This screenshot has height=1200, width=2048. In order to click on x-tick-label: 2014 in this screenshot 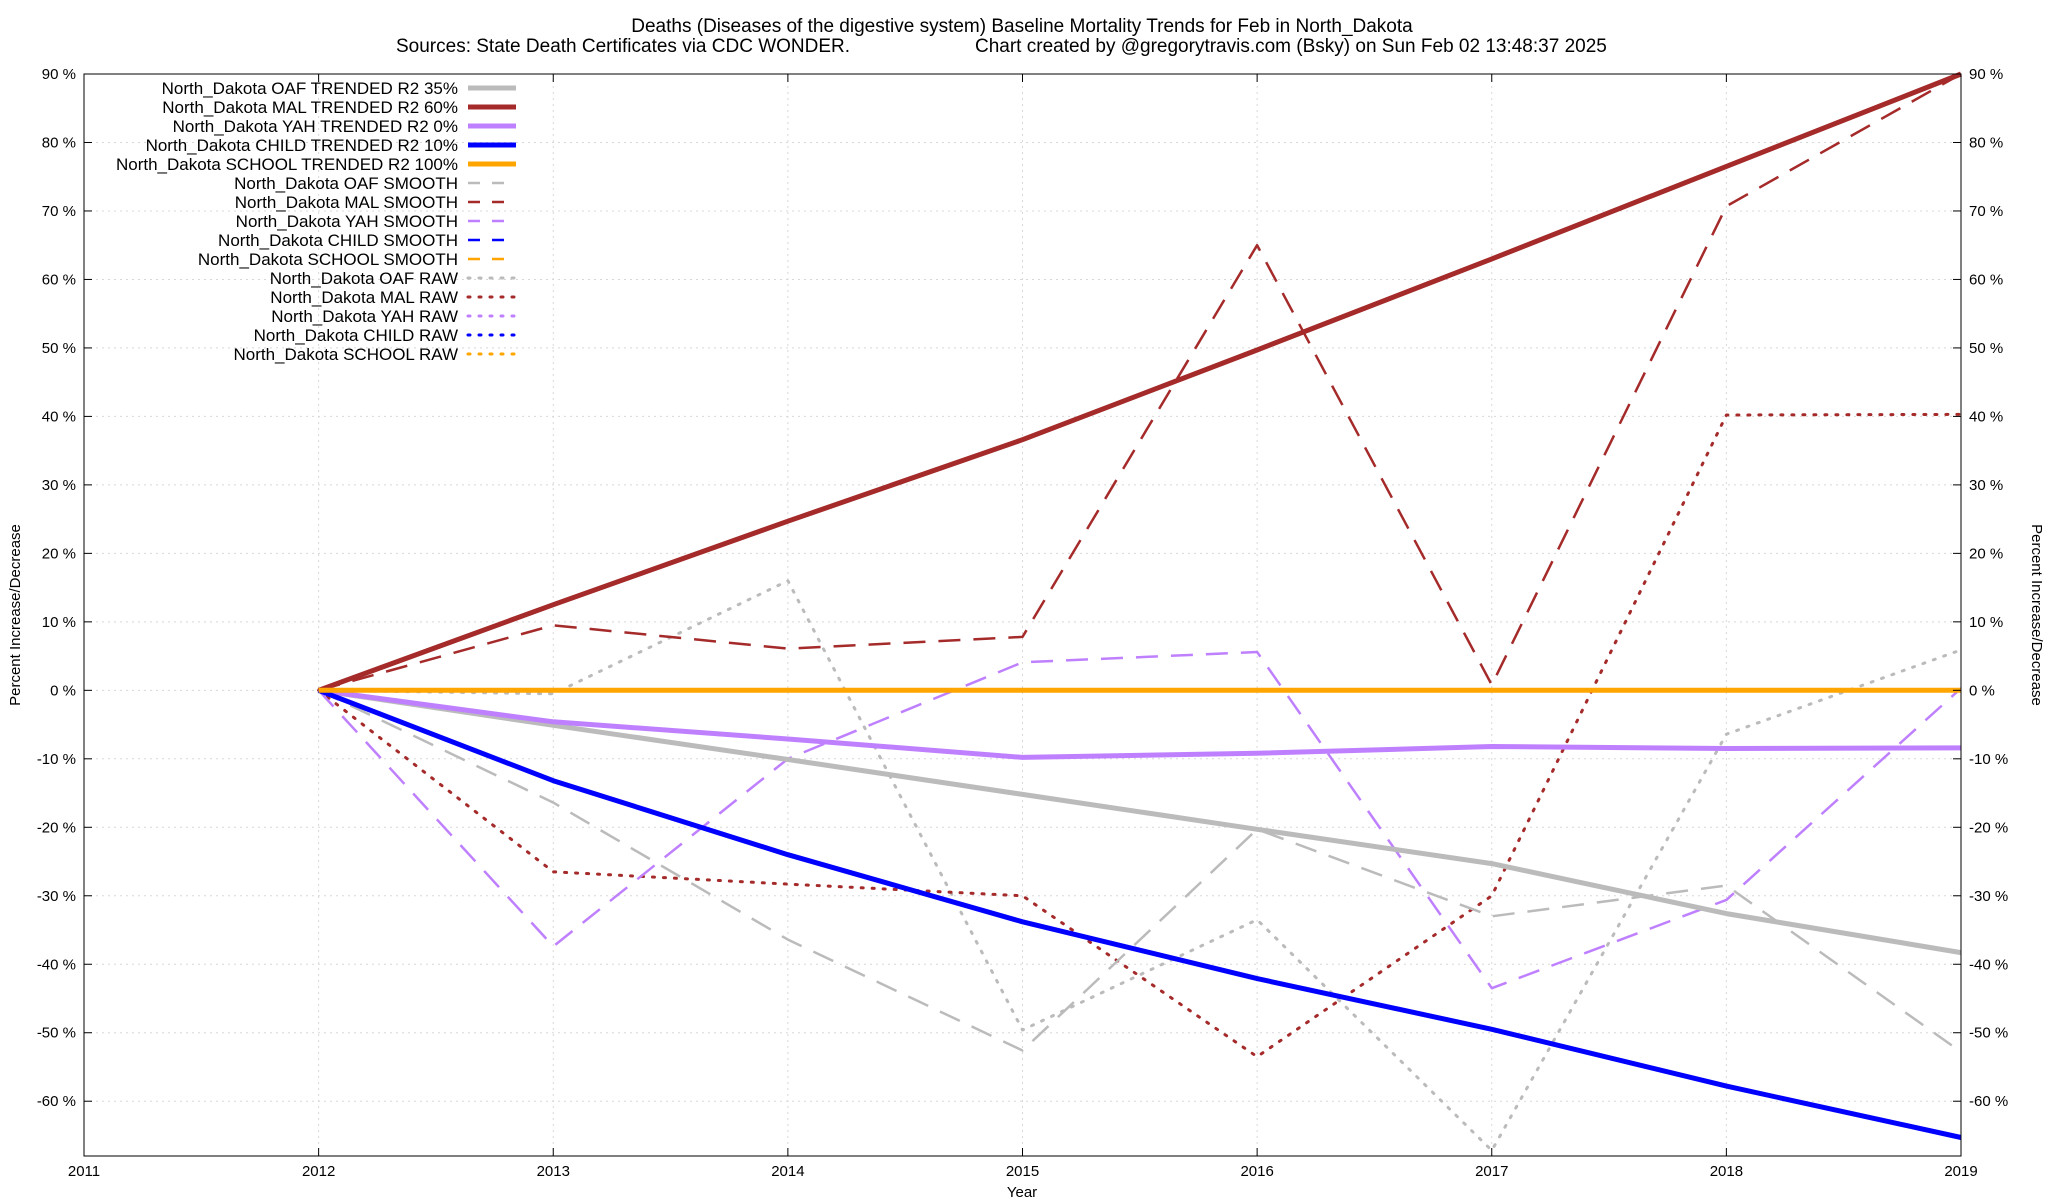, I will do `click(787, 1171)`.